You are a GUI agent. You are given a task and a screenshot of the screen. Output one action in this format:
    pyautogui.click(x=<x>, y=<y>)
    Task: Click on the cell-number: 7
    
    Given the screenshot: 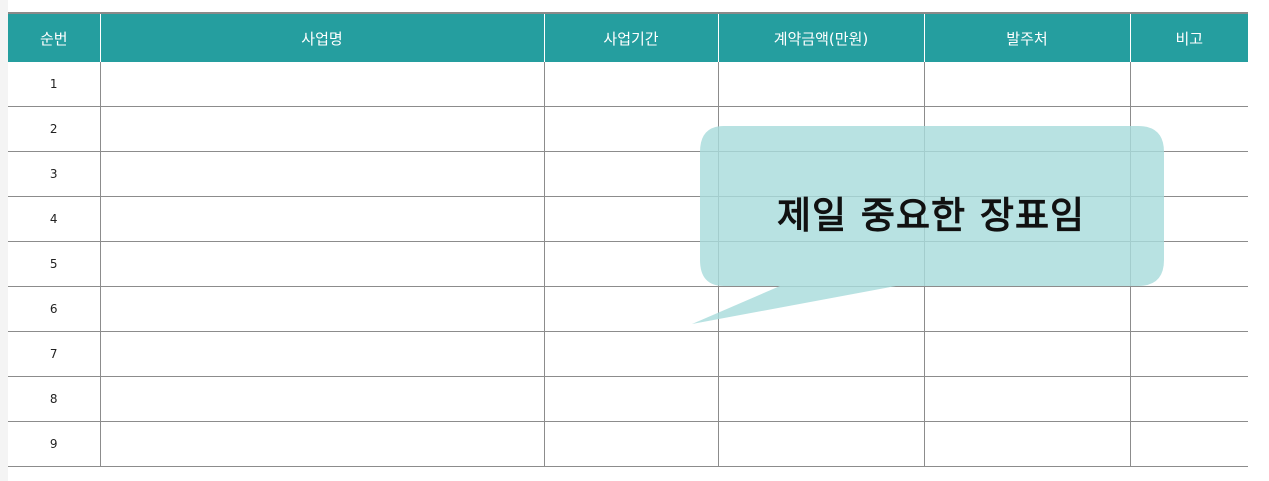 What is the action you would take?
    pyautogui.click(x=54, y=354)
    